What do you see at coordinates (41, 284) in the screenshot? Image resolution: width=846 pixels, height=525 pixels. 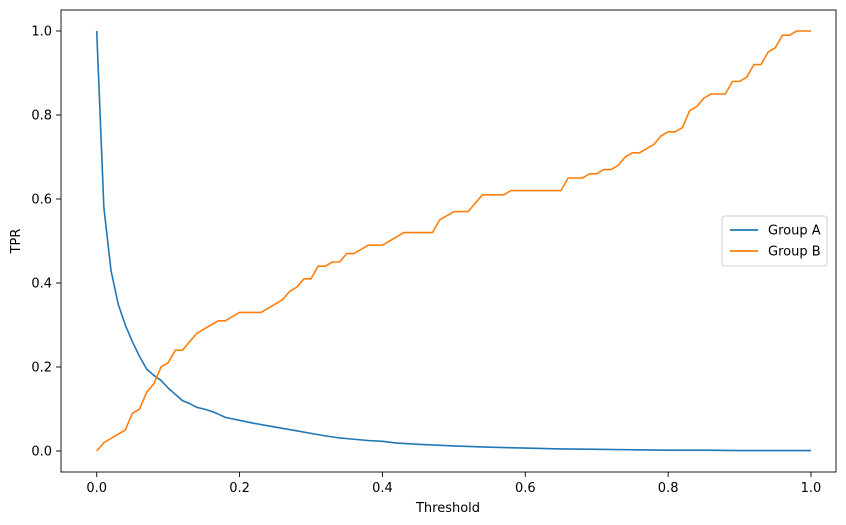 I see `y-tick-label: 0.4` at bounding box center [41, 284].